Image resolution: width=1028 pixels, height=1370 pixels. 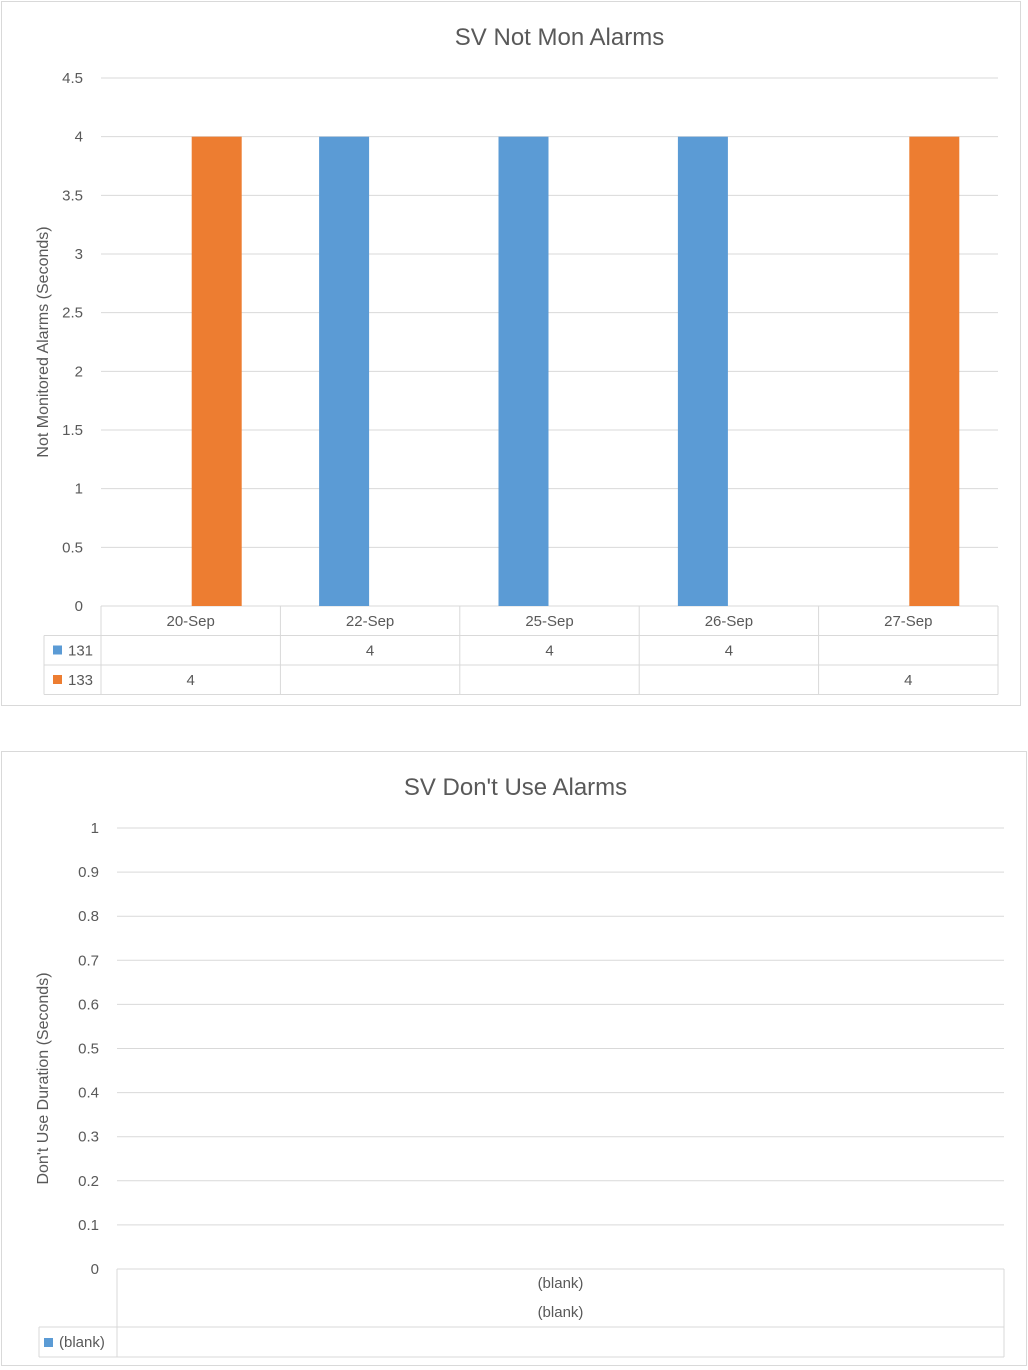 What do you see at coordinates (88, 1093) in the screenshot?
I see `y-tick-label: 0.4` at bounding box center [88, 1093].